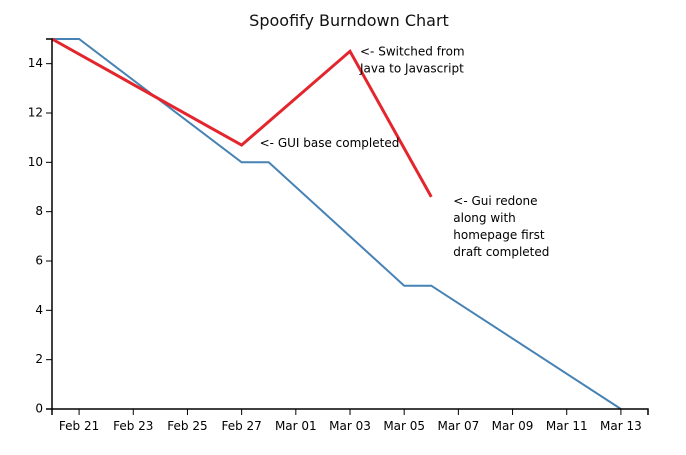 Image resolution: width=686 pixels, height=455 pixels. I want to click on y-axis-line, so click(49, 224).